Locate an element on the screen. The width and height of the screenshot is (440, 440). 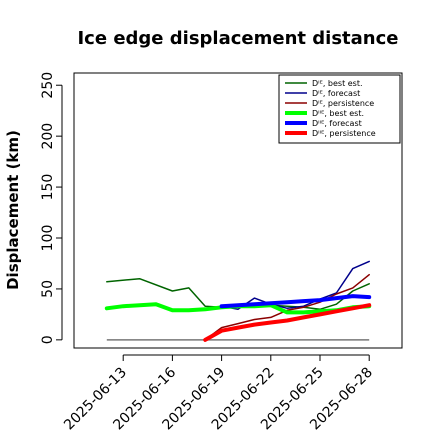
chart-title: Ice edge displacement distance is located at coordinates (237, 38).